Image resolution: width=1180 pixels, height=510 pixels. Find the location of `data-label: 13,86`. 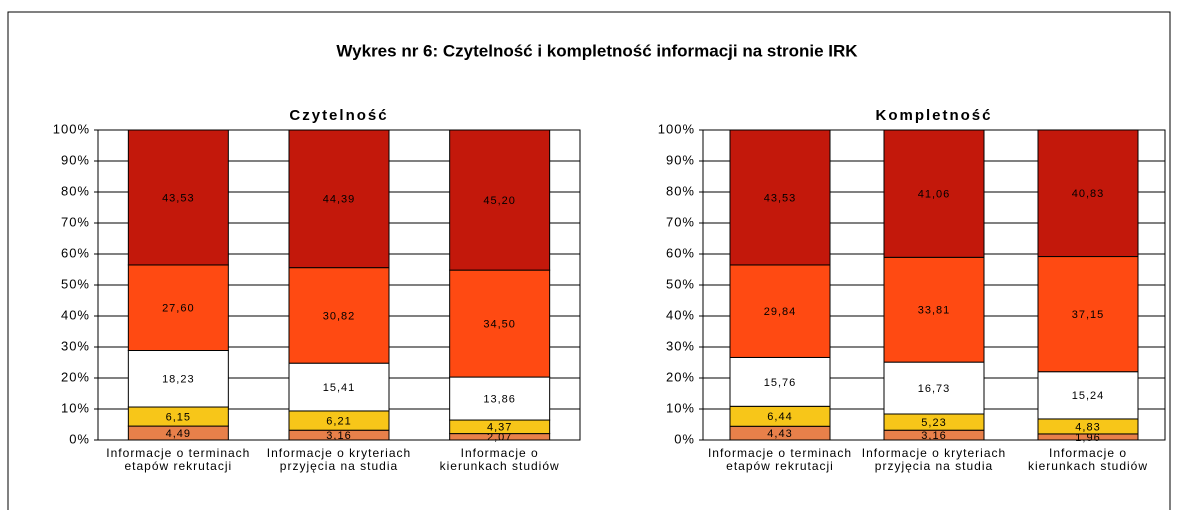

data-label: 13,86 is located at coordinates (499, 399).